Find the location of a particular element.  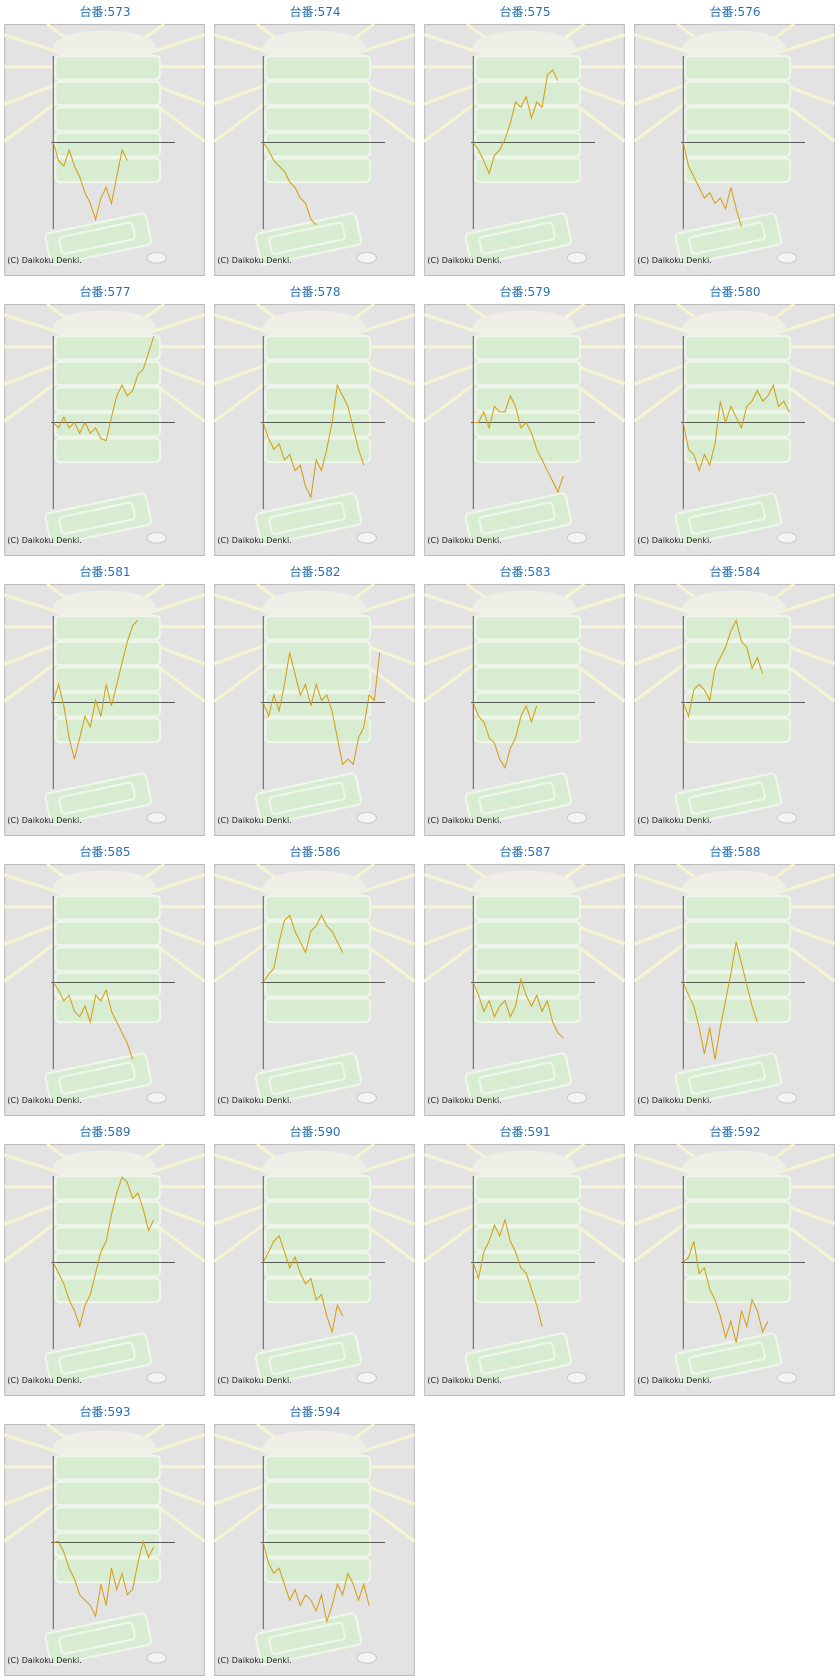

graph-cell: 台番:576 (C) Daikoku Denki. is located at coordinates (735, 140).